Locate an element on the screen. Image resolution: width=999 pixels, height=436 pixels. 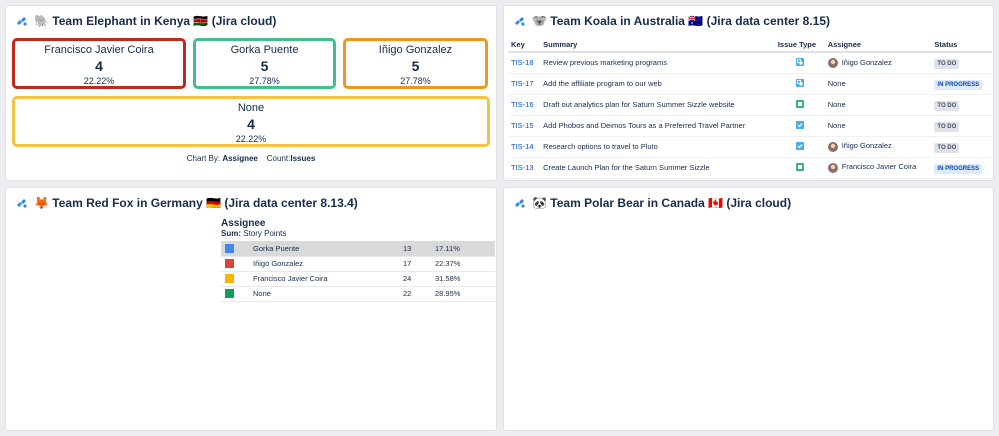
assignee-card: Gorka Puente 5 27.78% is located at coordinates (264, 63).